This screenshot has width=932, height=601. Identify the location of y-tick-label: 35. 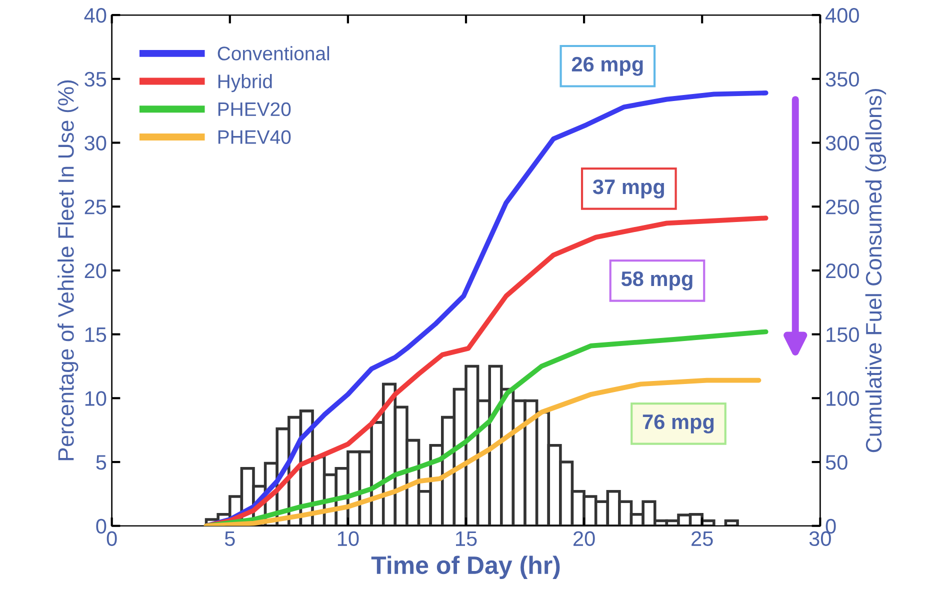
(95, 79).